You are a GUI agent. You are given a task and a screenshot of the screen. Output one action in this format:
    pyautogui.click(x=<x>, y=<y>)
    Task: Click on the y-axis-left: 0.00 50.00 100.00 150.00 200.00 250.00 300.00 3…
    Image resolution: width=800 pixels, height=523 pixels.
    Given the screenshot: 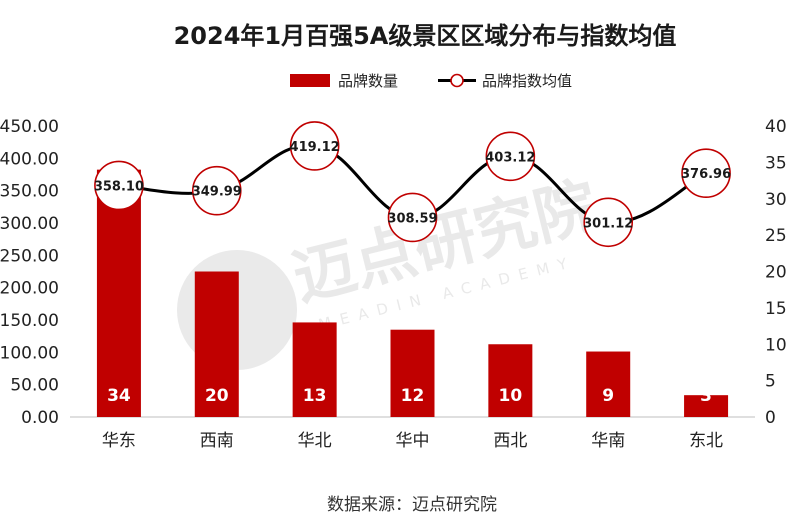 What is the action you would take?
    pyautogui.click(x=29, y=272)
    